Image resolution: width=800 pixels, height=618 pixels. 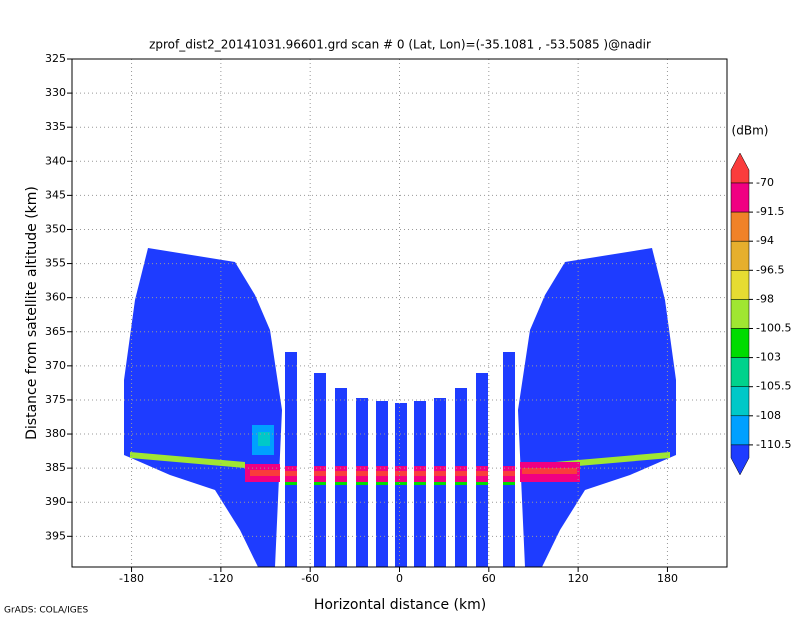 What do you see at coordinates (264, 439) in the screenshot?
I see `cyan-patch` at bounding box center [264, 439].